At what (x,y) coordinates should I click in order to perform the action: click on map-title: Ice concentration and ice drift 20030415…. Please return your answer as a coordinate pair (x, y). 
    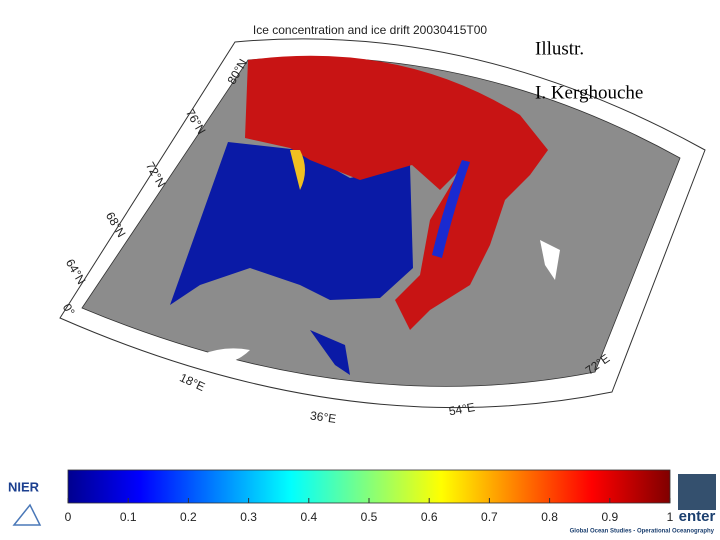
    Looking at the image, I should click on (370, 30).